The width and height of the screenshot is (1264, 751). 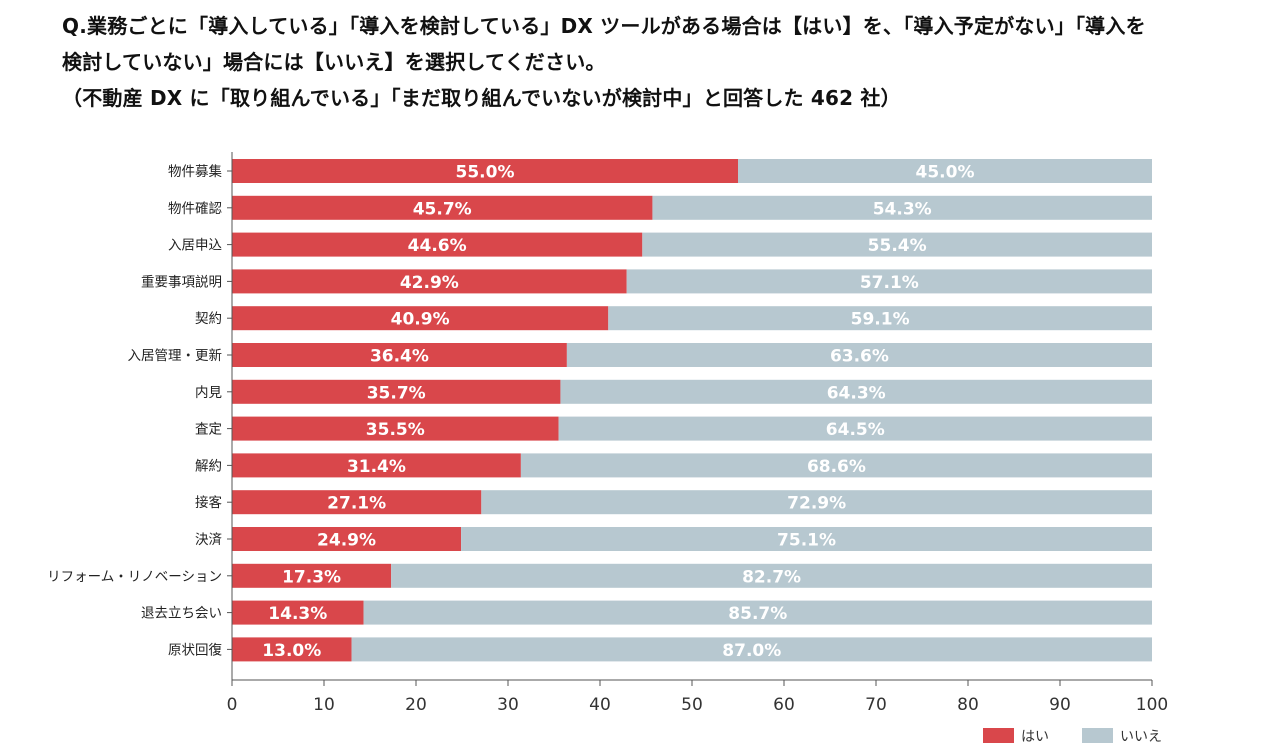 I want to click on data-label-no: 45.0%, so click(x=945, y=173).